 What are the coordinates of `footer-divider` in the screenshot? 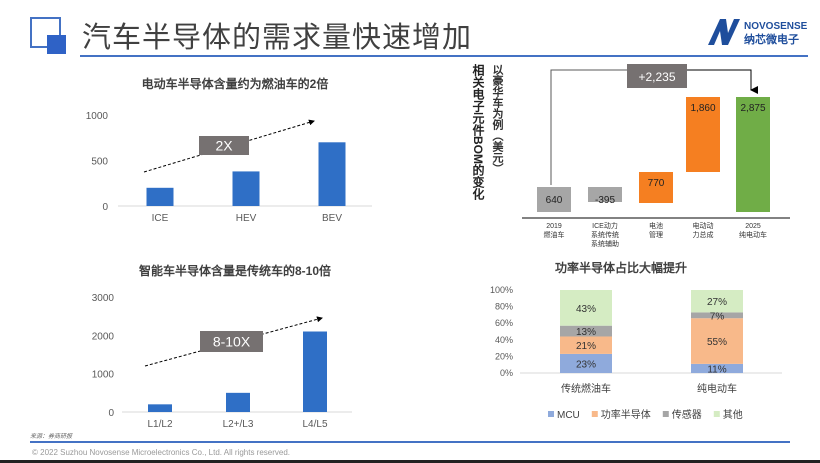 It's located at (410, 442).